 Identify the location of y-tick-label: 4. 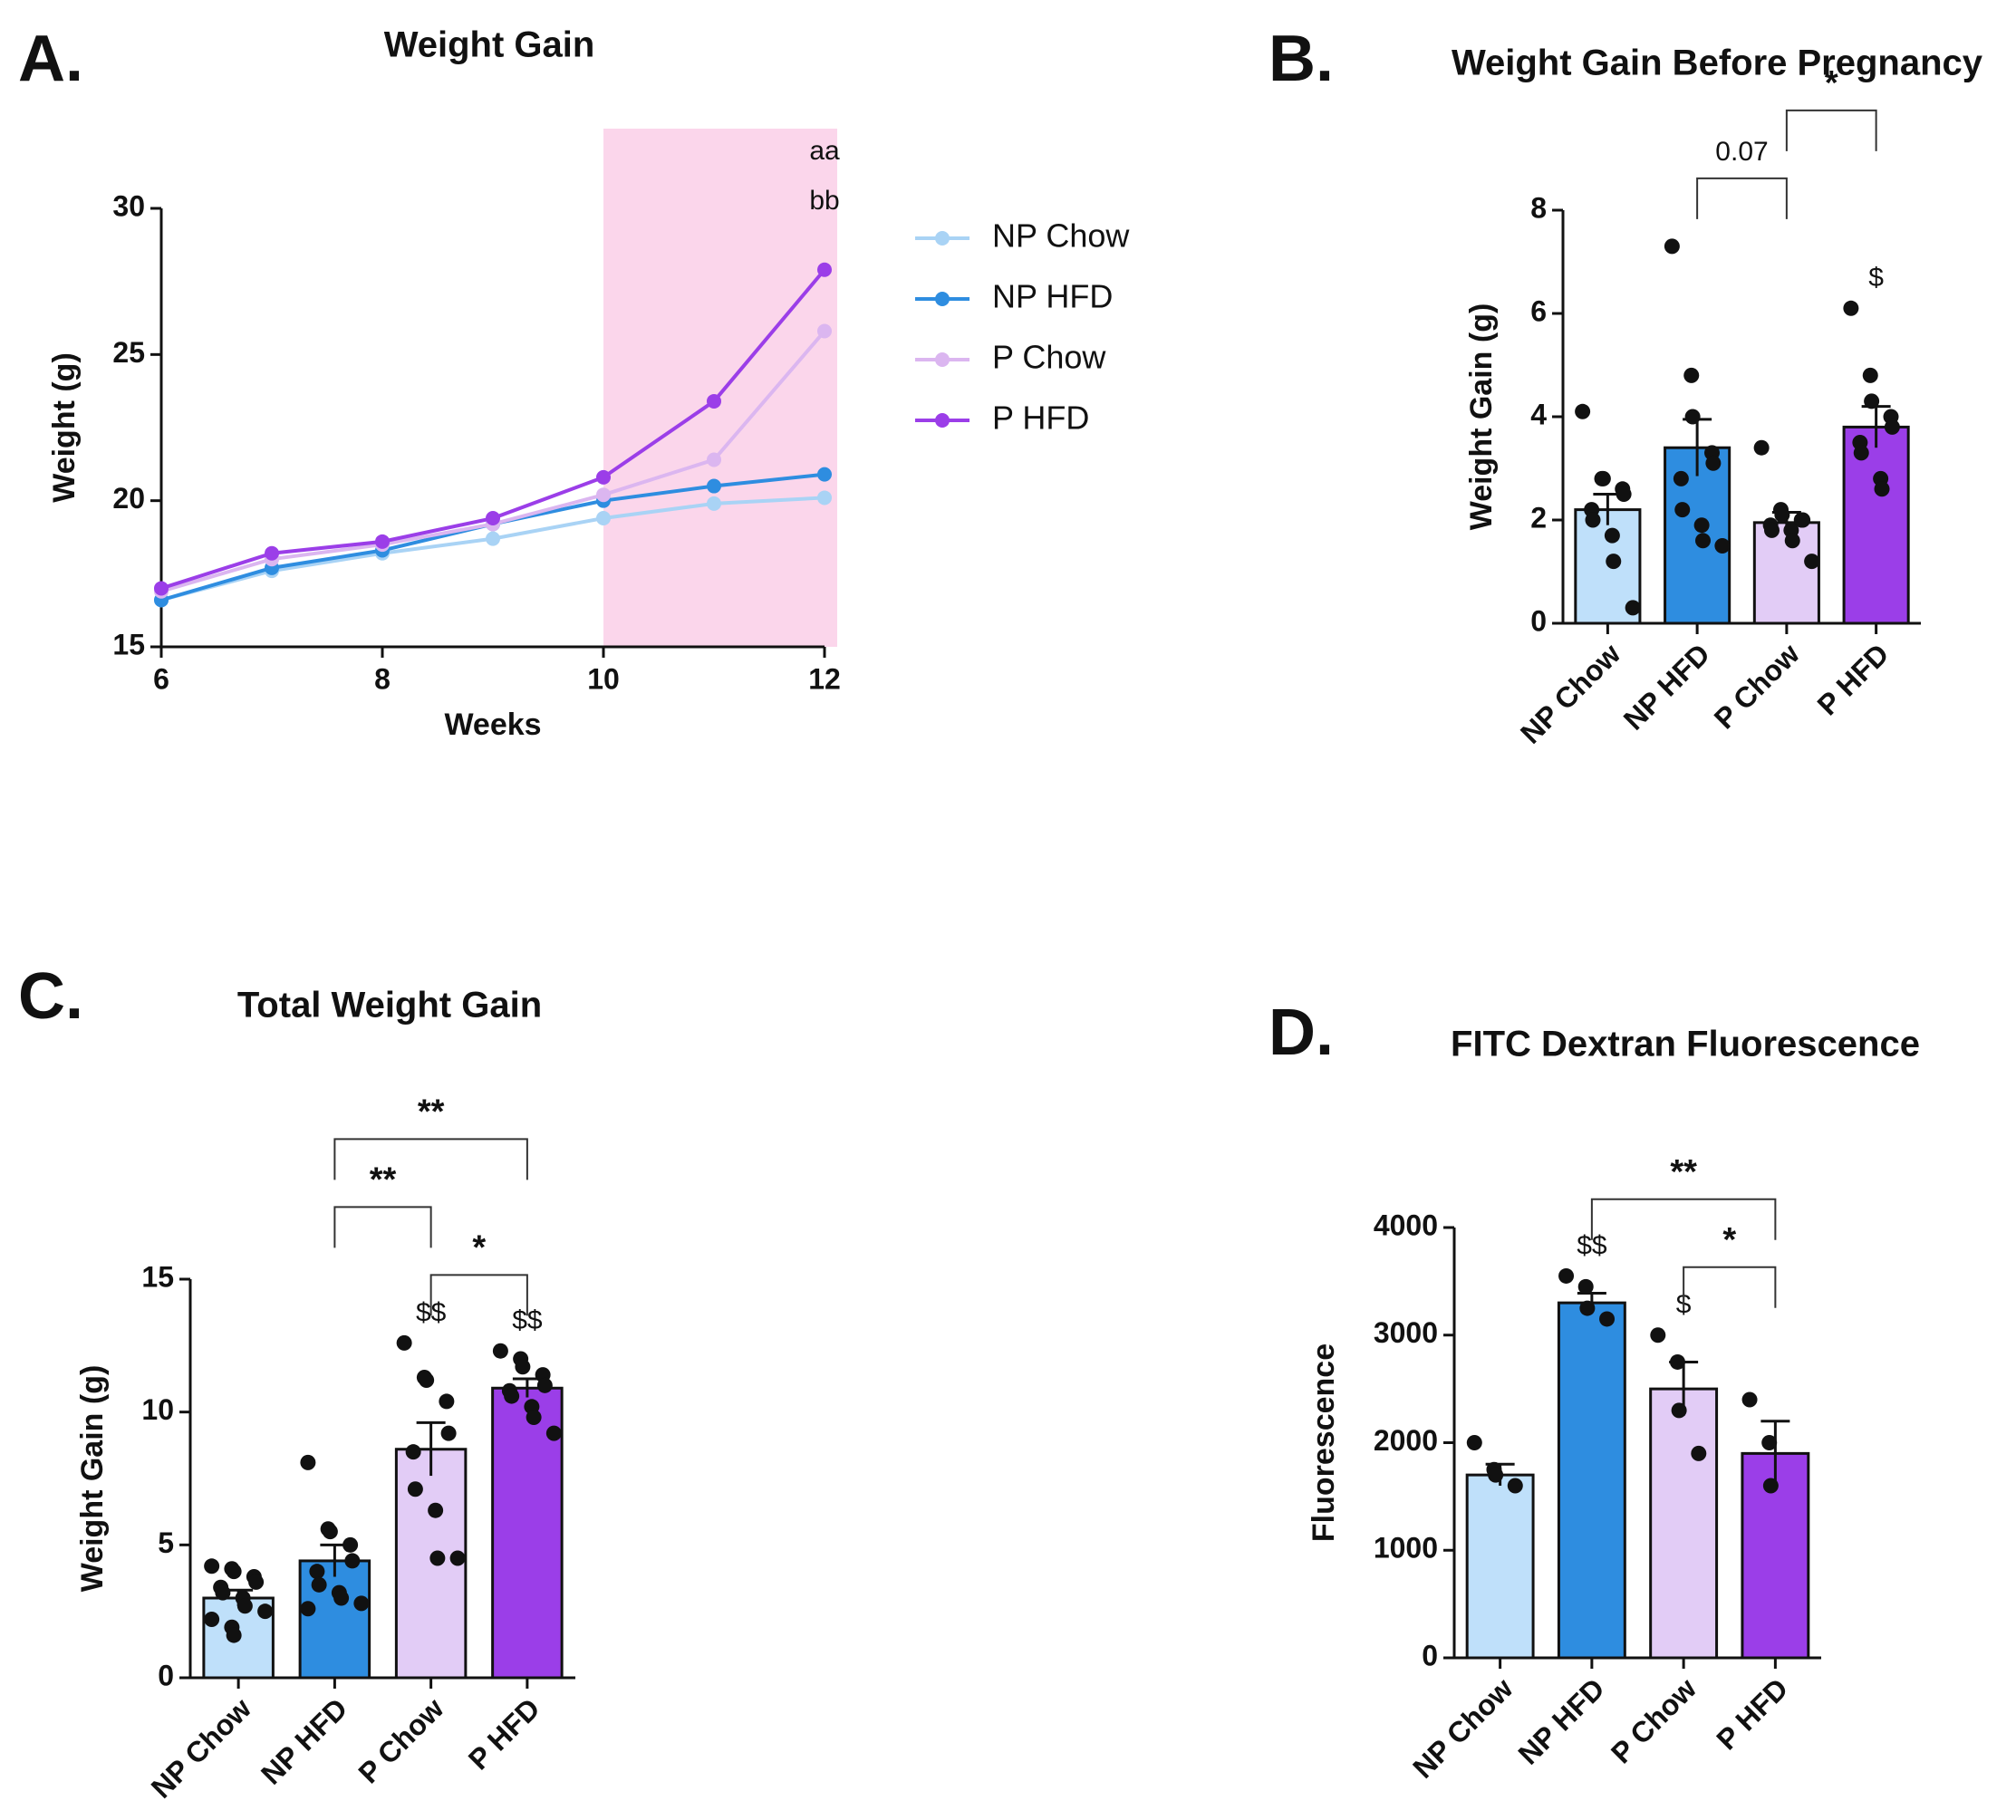
(1538, 414).